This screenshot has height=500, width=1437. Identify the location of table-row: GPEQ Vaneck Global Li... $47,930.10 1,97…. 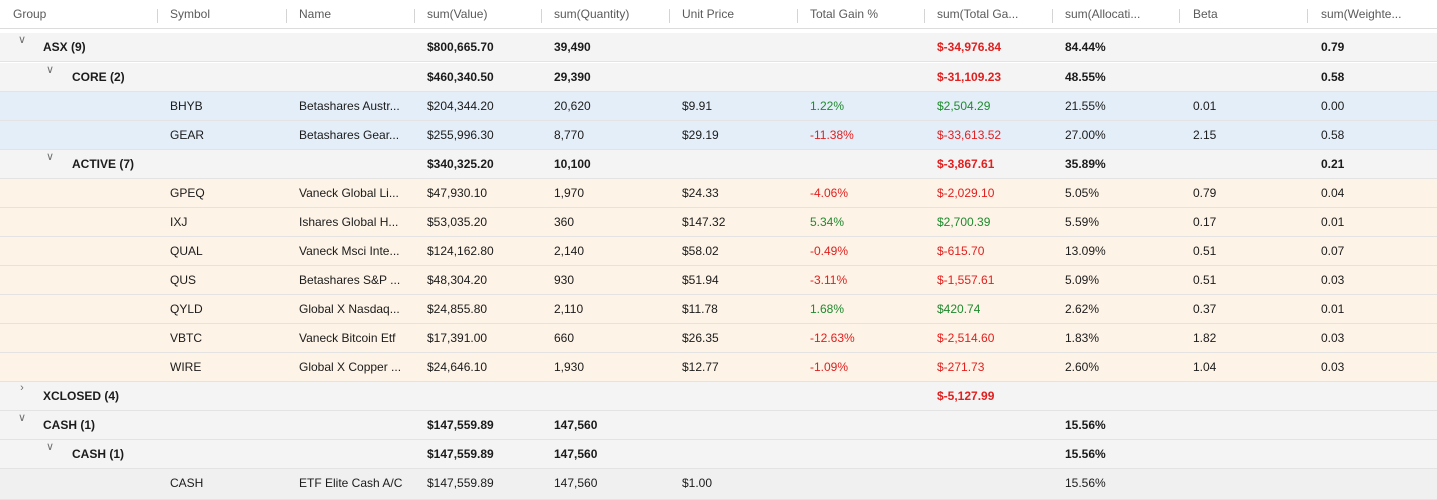
(718, 193).